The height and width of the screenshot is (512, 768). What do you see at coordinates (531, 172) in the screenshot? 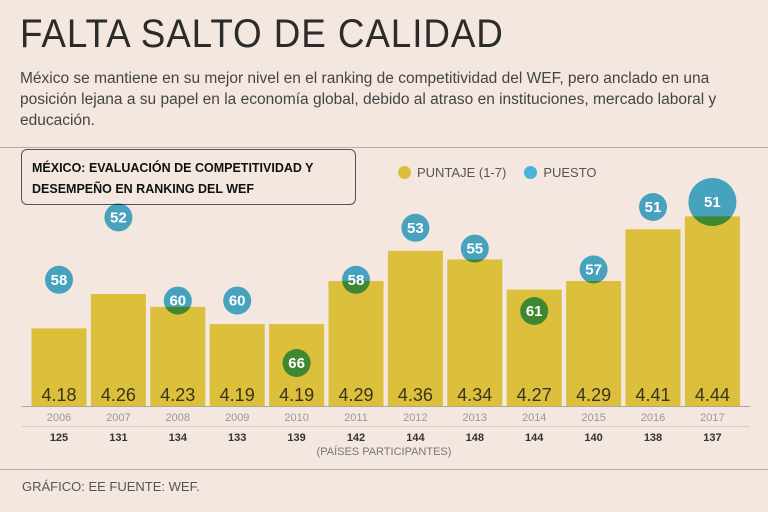
I see `legend-swatch-rank` at bounding box center [531, 172].